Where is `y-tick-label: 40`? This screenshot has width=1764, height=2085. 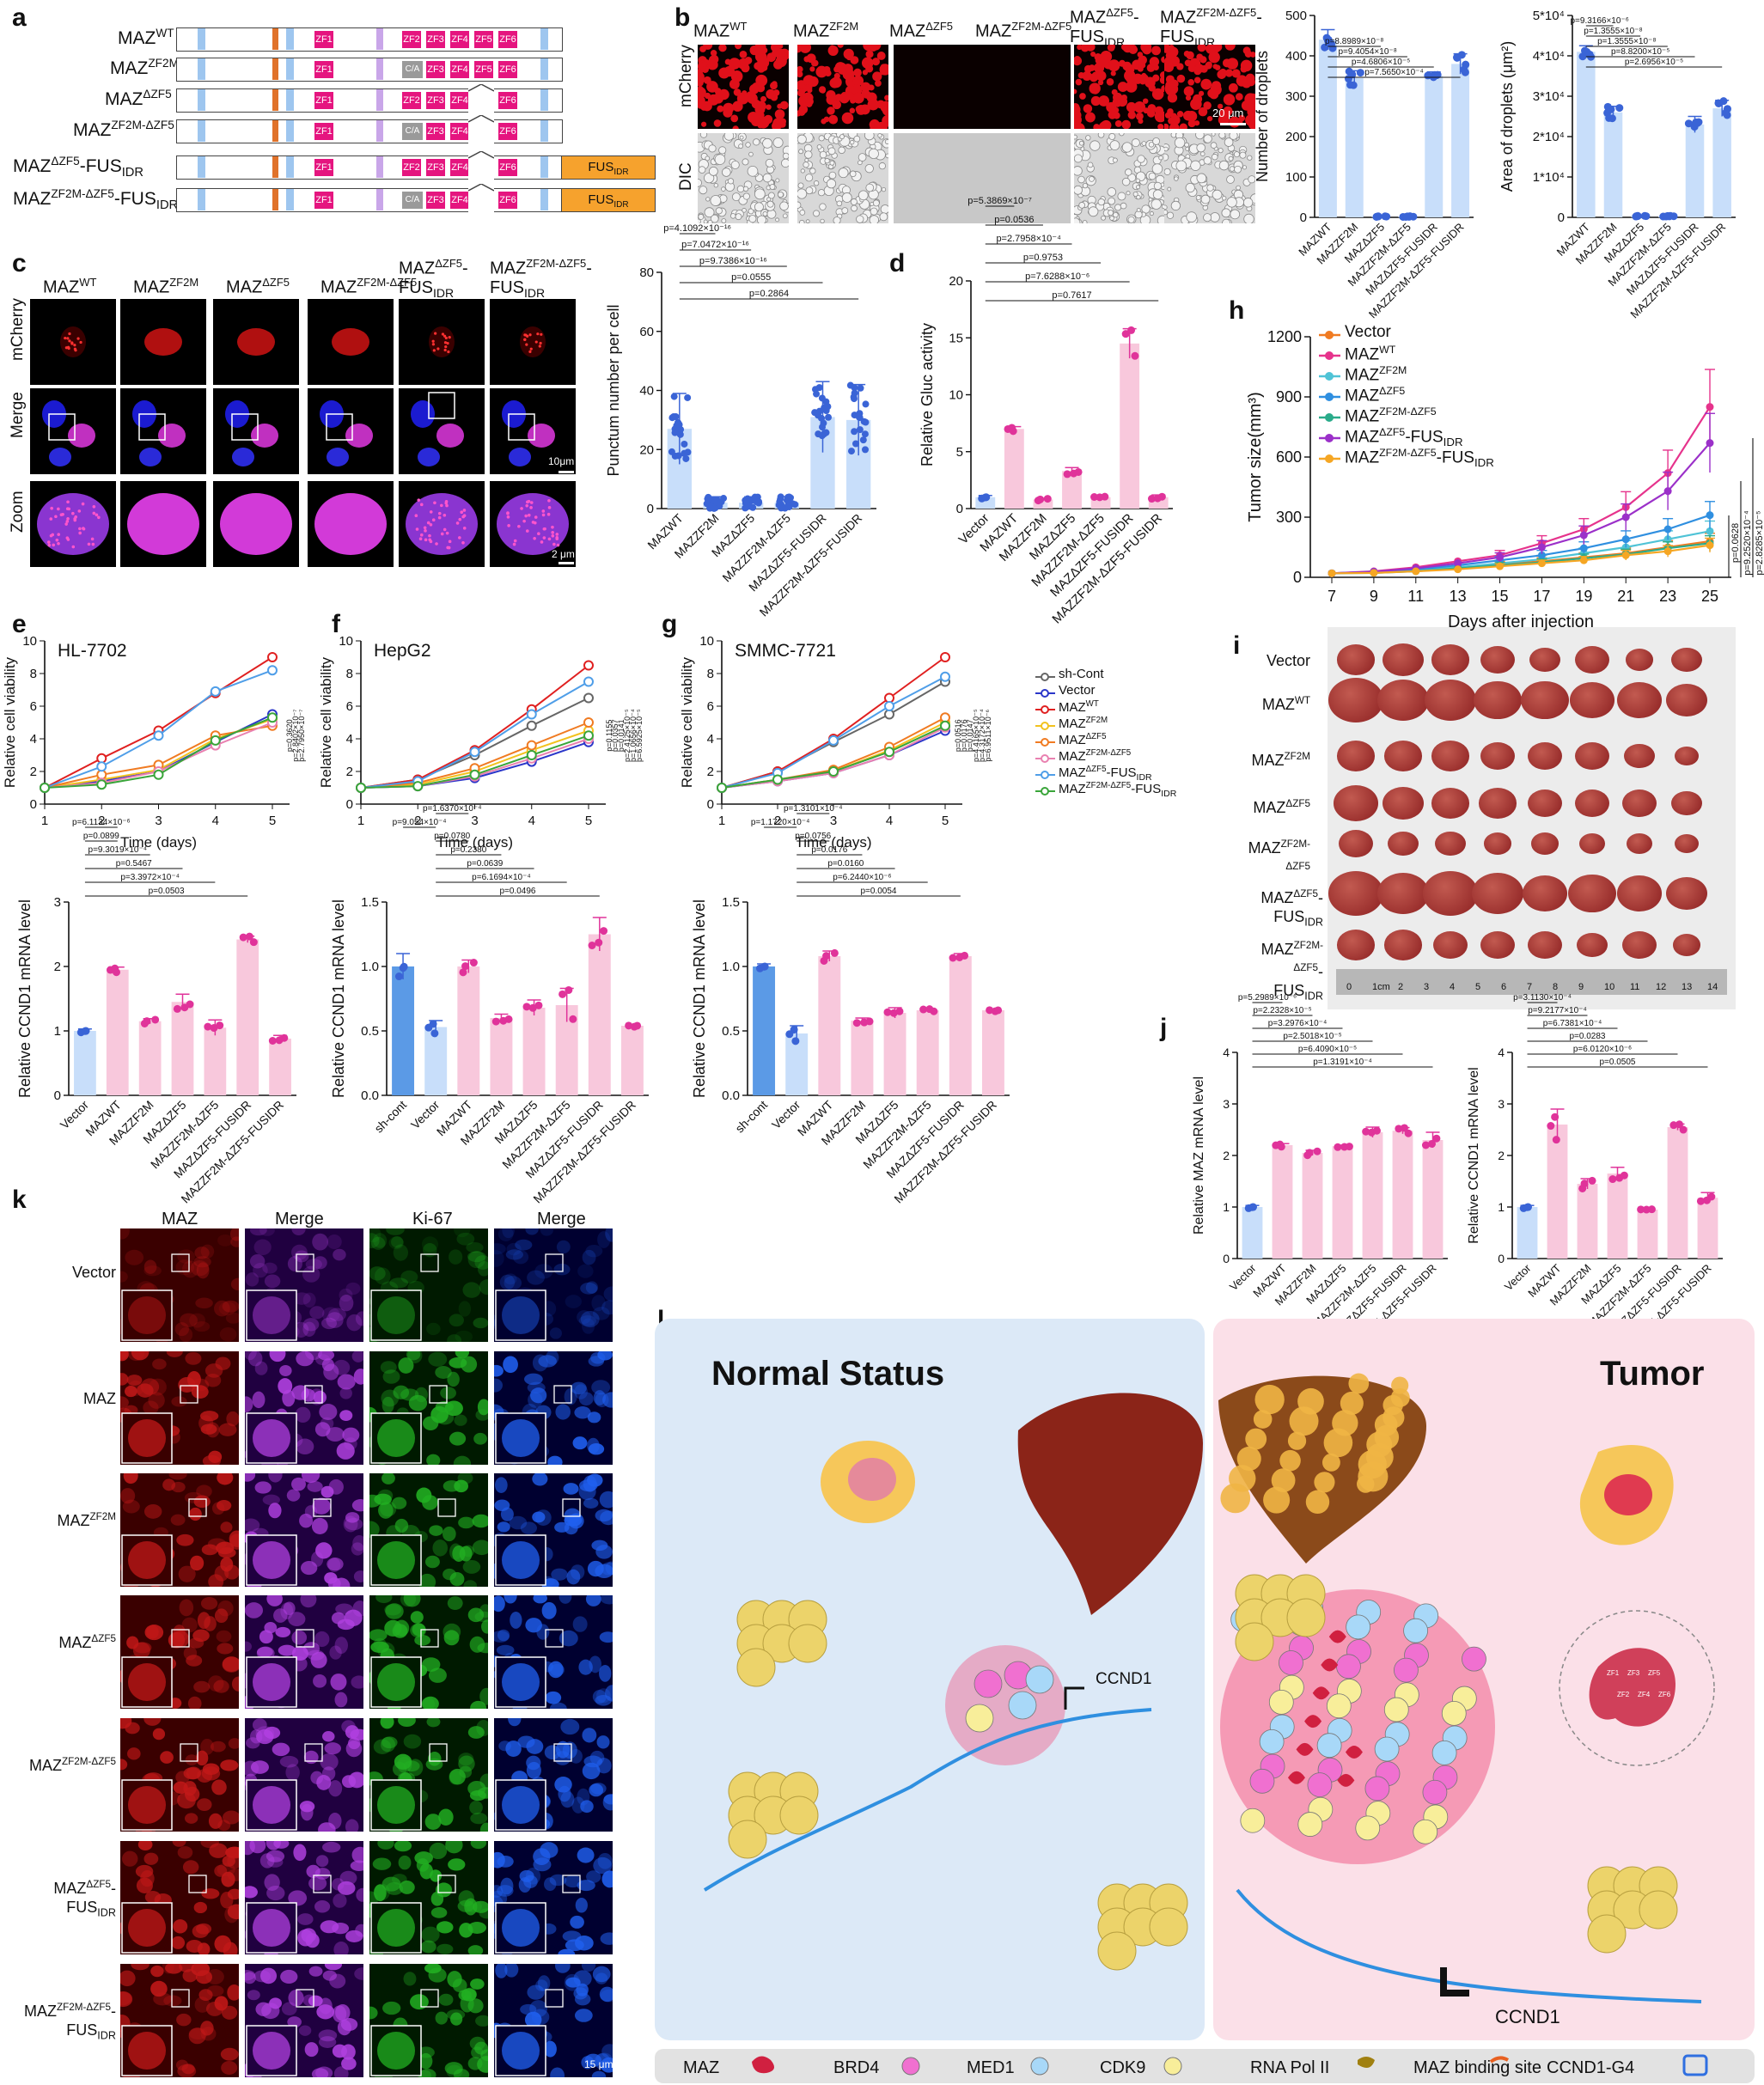
y-tick-label: 40 is located at coordinates (647, 391).